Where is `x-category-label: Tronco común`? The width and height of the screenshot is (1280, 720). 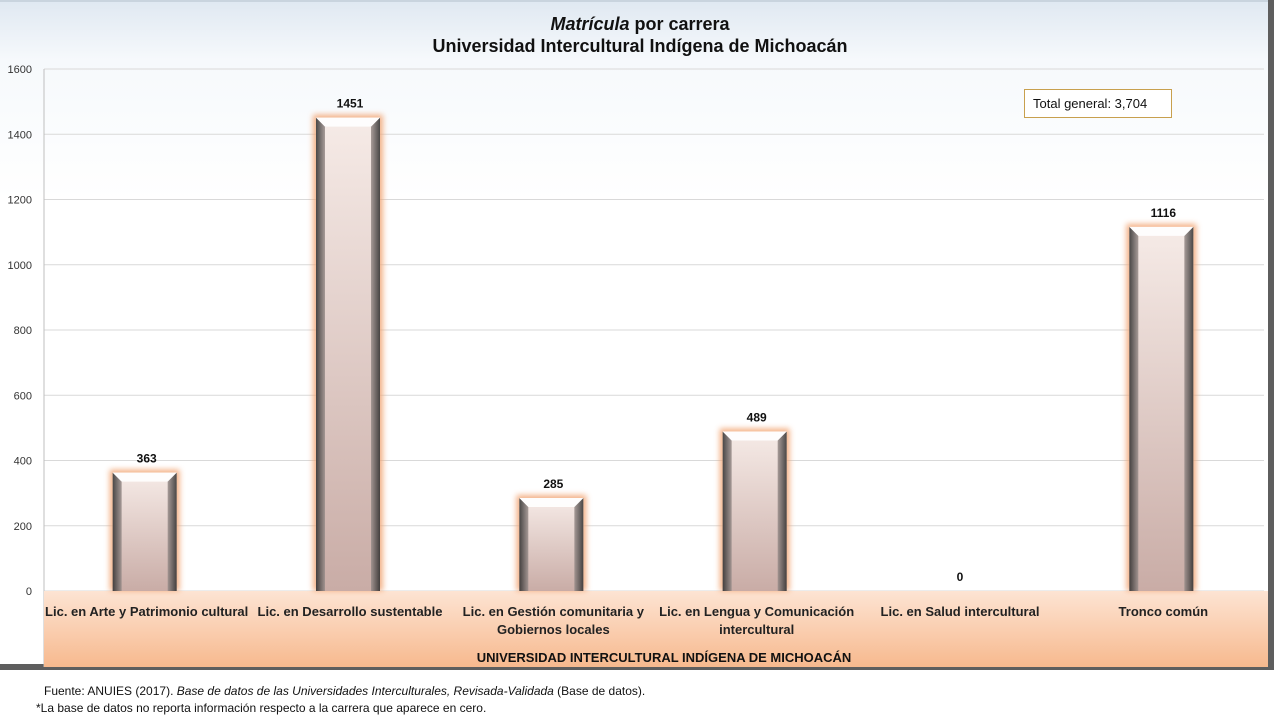
x-category-label: Tronco común is located at coordinates (1164, 611).